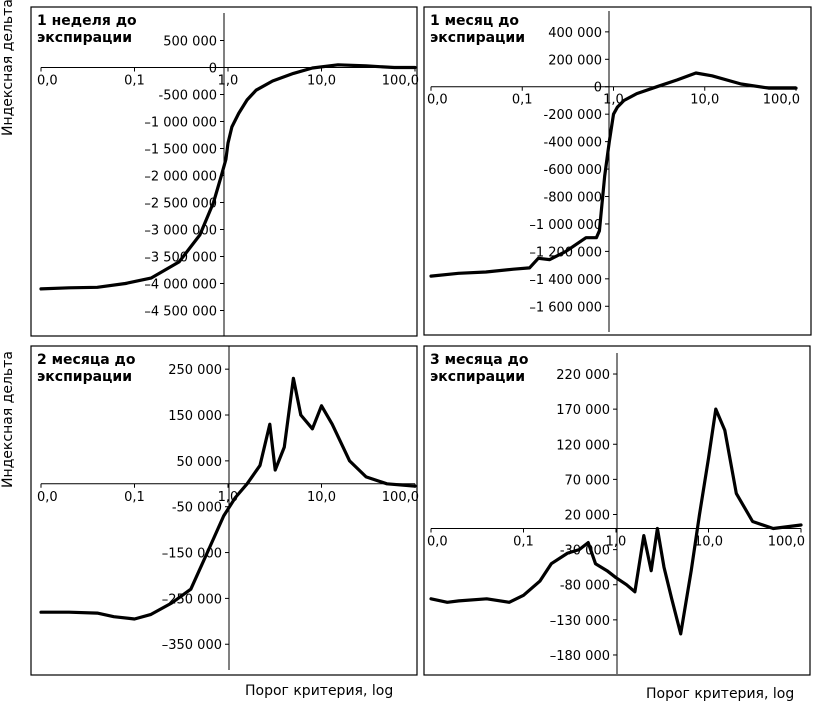 The height and width of the screenshot is (704, 813). Describe the element at coordinates (87, 29) in the screenshot. I see `panel-1-title: 1 неделя до экспирации` at that location.